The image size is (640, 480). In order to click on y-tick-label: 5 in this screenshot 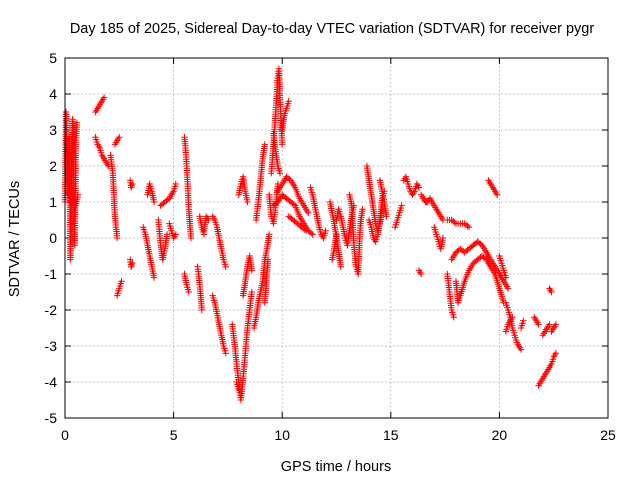, I will do `click(53, 58)`.